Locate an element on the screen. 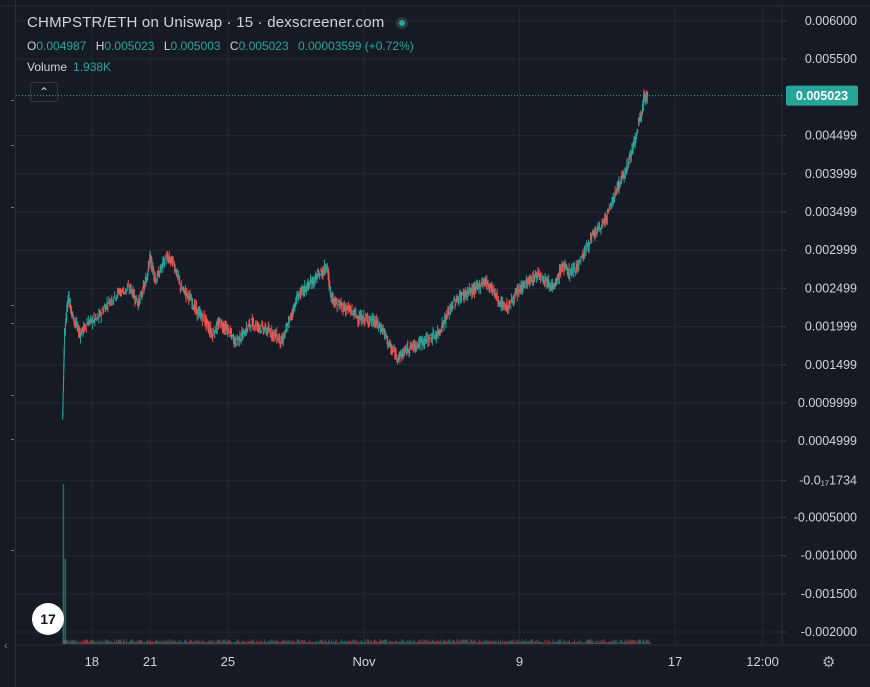 This screenshot has width=870, height=687. gear-icon: ⚙ is located at coordinates (829, 662).